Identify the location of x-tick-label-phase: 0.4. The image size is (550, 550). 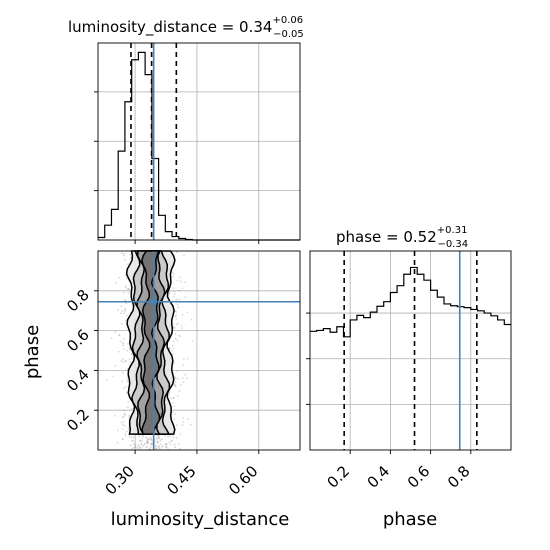
(379, 477).